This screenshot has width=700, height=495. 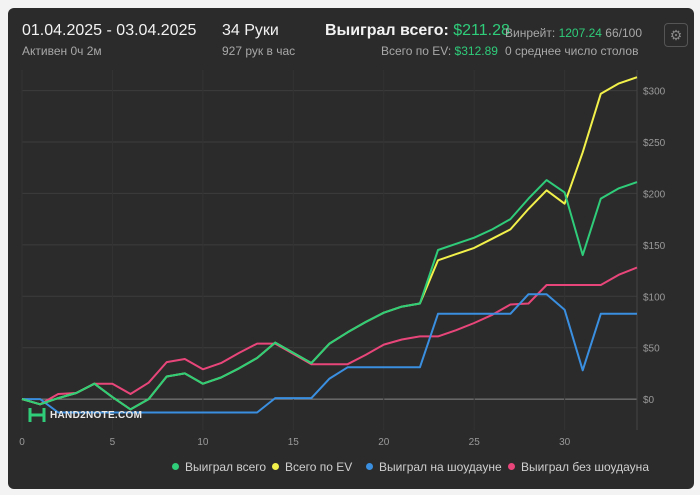 I want to click on active-time: Активен 0ч 2м, so click(x=62, y=51).